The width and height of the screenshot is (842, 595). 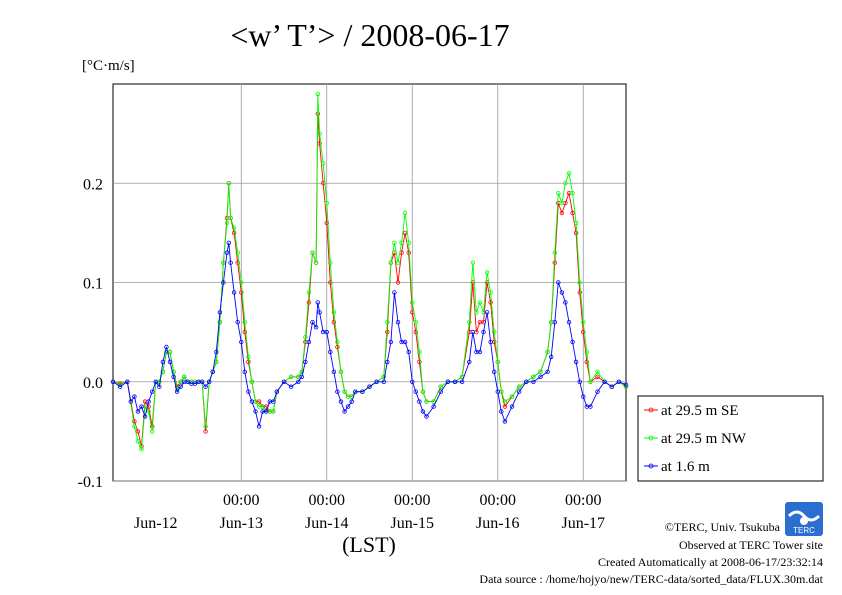 What do you see at coordinates (704, 439) in the screenshot?
I see `legend-label: at 29.5 m NW` at bounding box center [704, 439].